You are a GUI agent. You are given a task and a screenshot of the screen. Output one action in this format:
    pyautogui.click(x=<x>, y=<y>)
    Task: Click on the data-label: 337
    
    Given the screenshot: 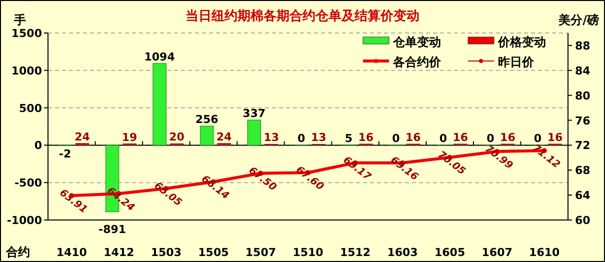 What is the action you would take?
    pyautogui.click(x=254, y=113)
    